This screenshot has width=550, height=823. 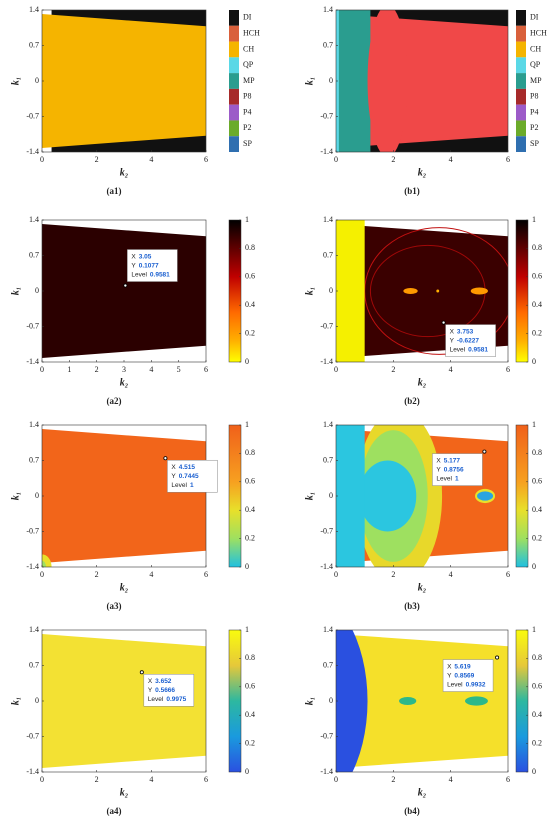 I want to click on legend-label: P4, so click(x=534, y=111).